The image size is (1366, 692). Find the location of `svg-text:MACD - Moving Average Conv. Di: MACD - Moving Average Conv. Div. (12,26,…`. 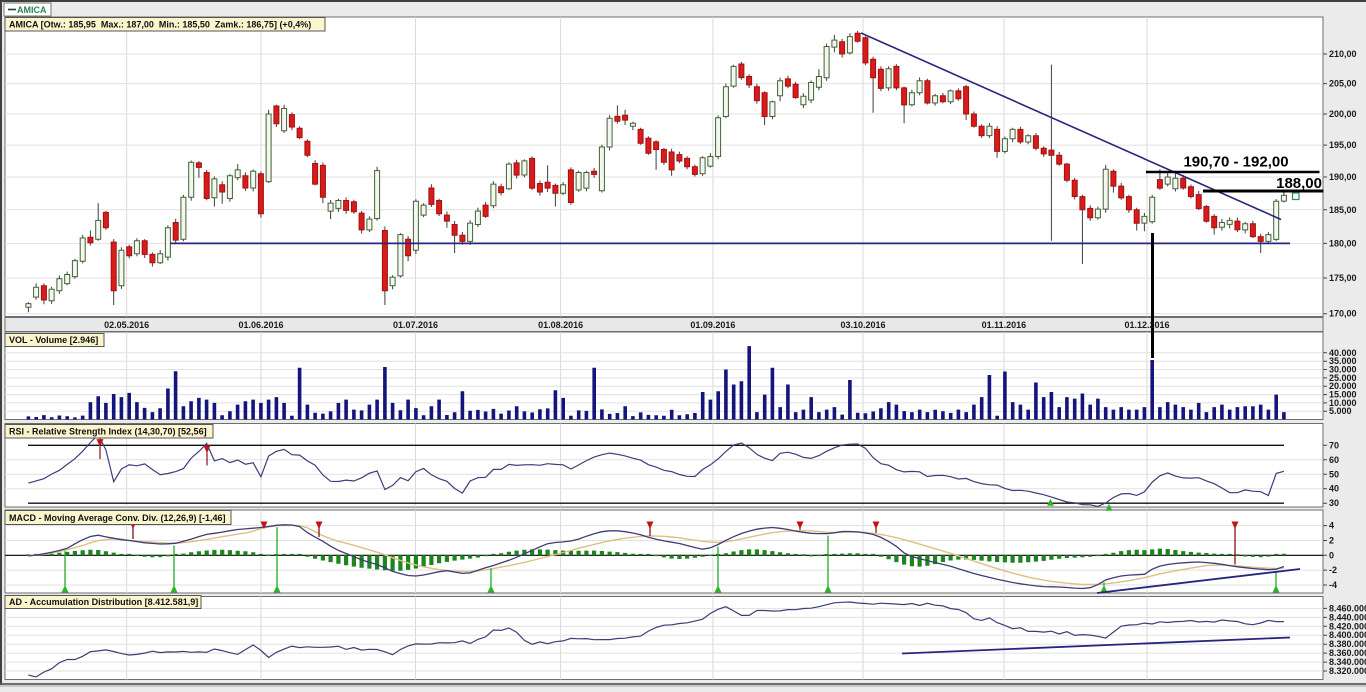

svg-text:MACD - Moving Average Conv. Di: MACD - Moving Average Conv. Div. (12,26,… is located at coordinates (117, 518).